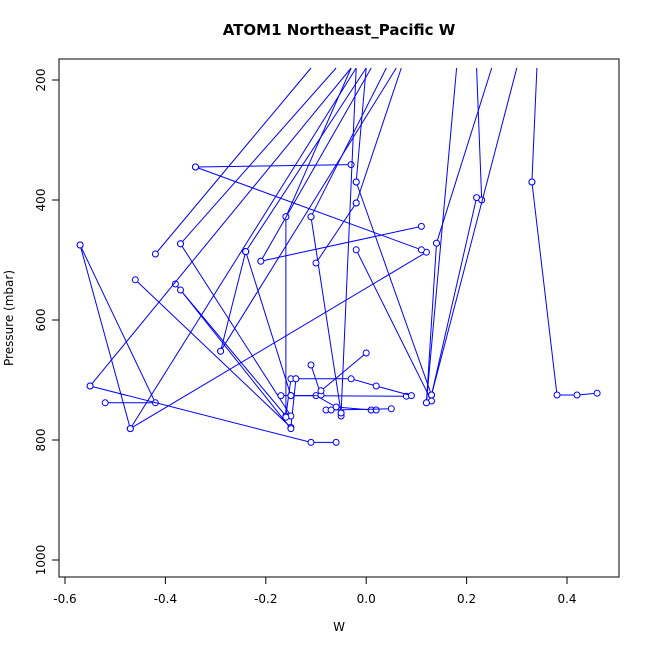 The width and height of the screenshot is (650, 650). I want to click on y-axis: 200 400 600 800 1000, so click(47, 322).